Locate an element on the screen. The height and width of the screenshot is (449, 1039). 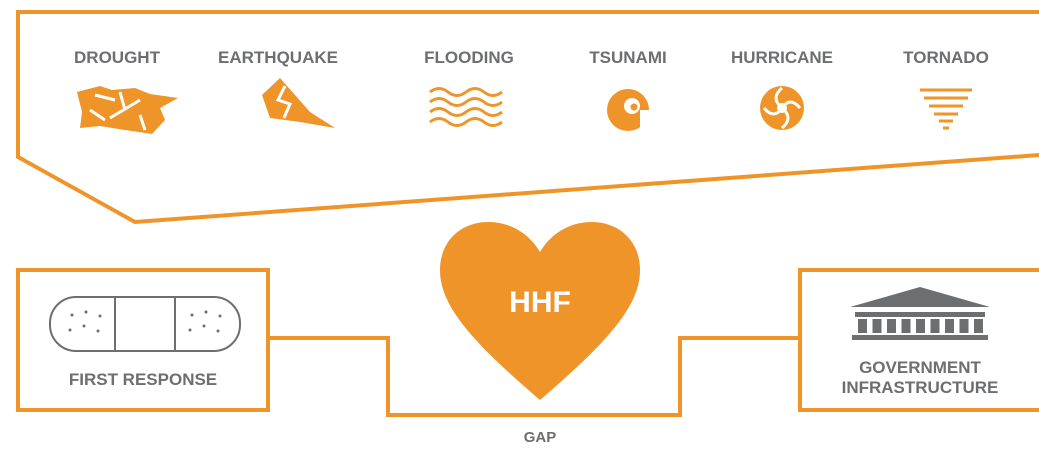
disaster-label: FLOODING is located at coordinates (469, 57).